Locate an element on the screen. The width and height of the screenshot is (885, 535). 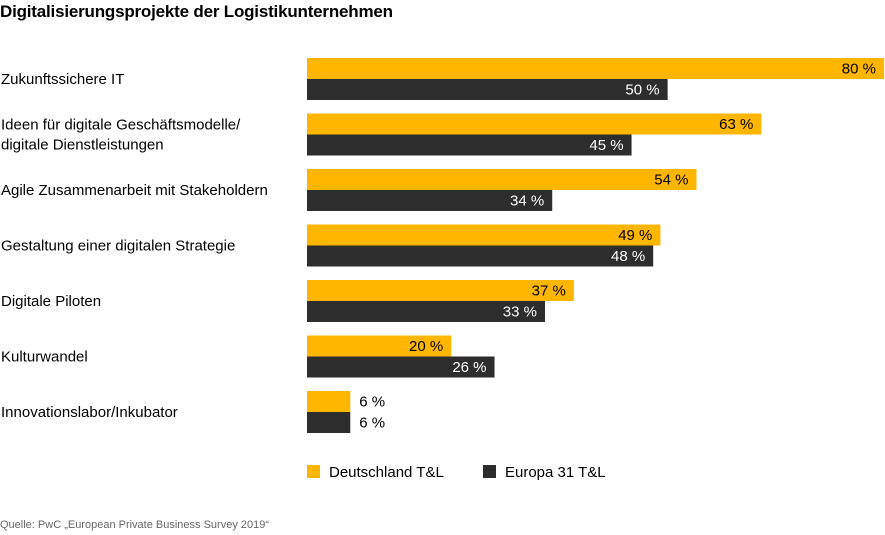
data-label: 63 % is located at coordinates (736, 124).